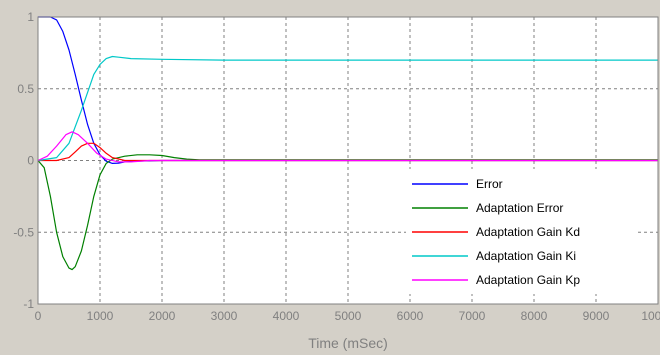 This screenshot has width=660, height=355. I want to click on y-tick-label: 0, so click(30, 161).